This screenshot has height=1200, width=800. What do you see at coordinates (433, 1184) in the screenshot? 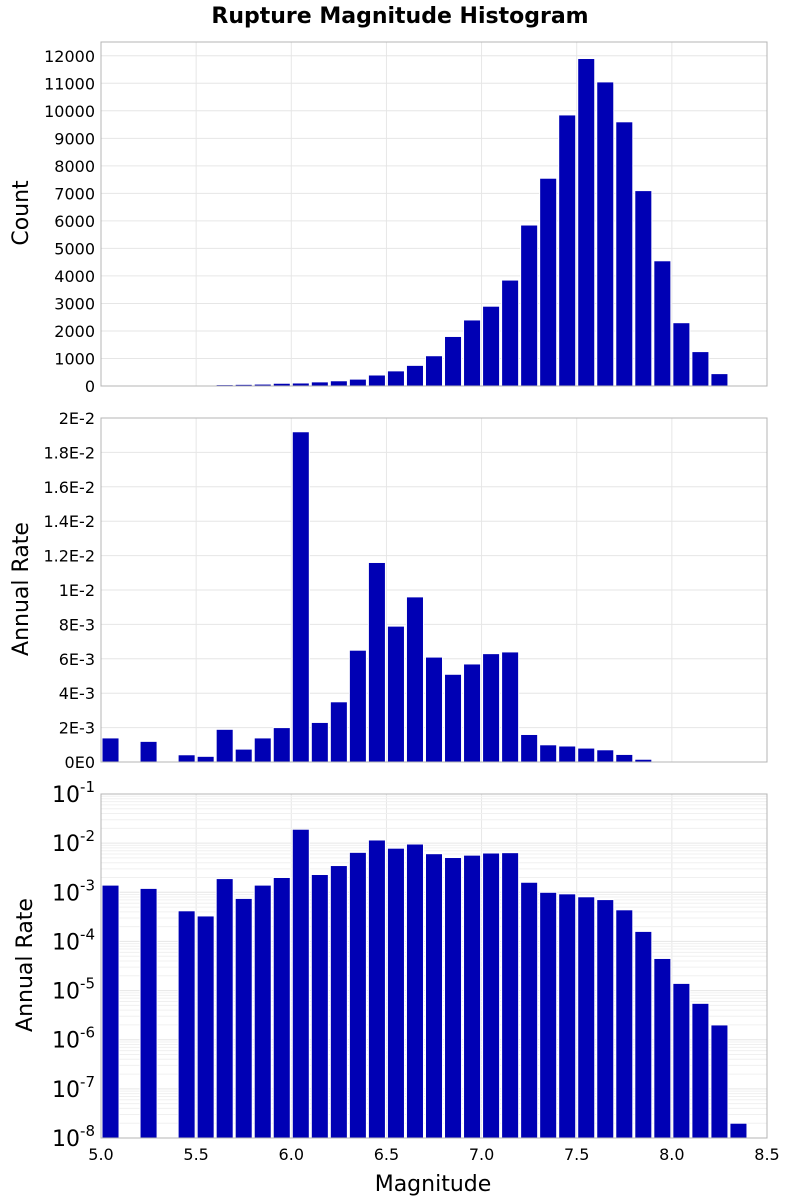
I see `x-axis-label: Magnitude` at bounding box center [433, 1184].